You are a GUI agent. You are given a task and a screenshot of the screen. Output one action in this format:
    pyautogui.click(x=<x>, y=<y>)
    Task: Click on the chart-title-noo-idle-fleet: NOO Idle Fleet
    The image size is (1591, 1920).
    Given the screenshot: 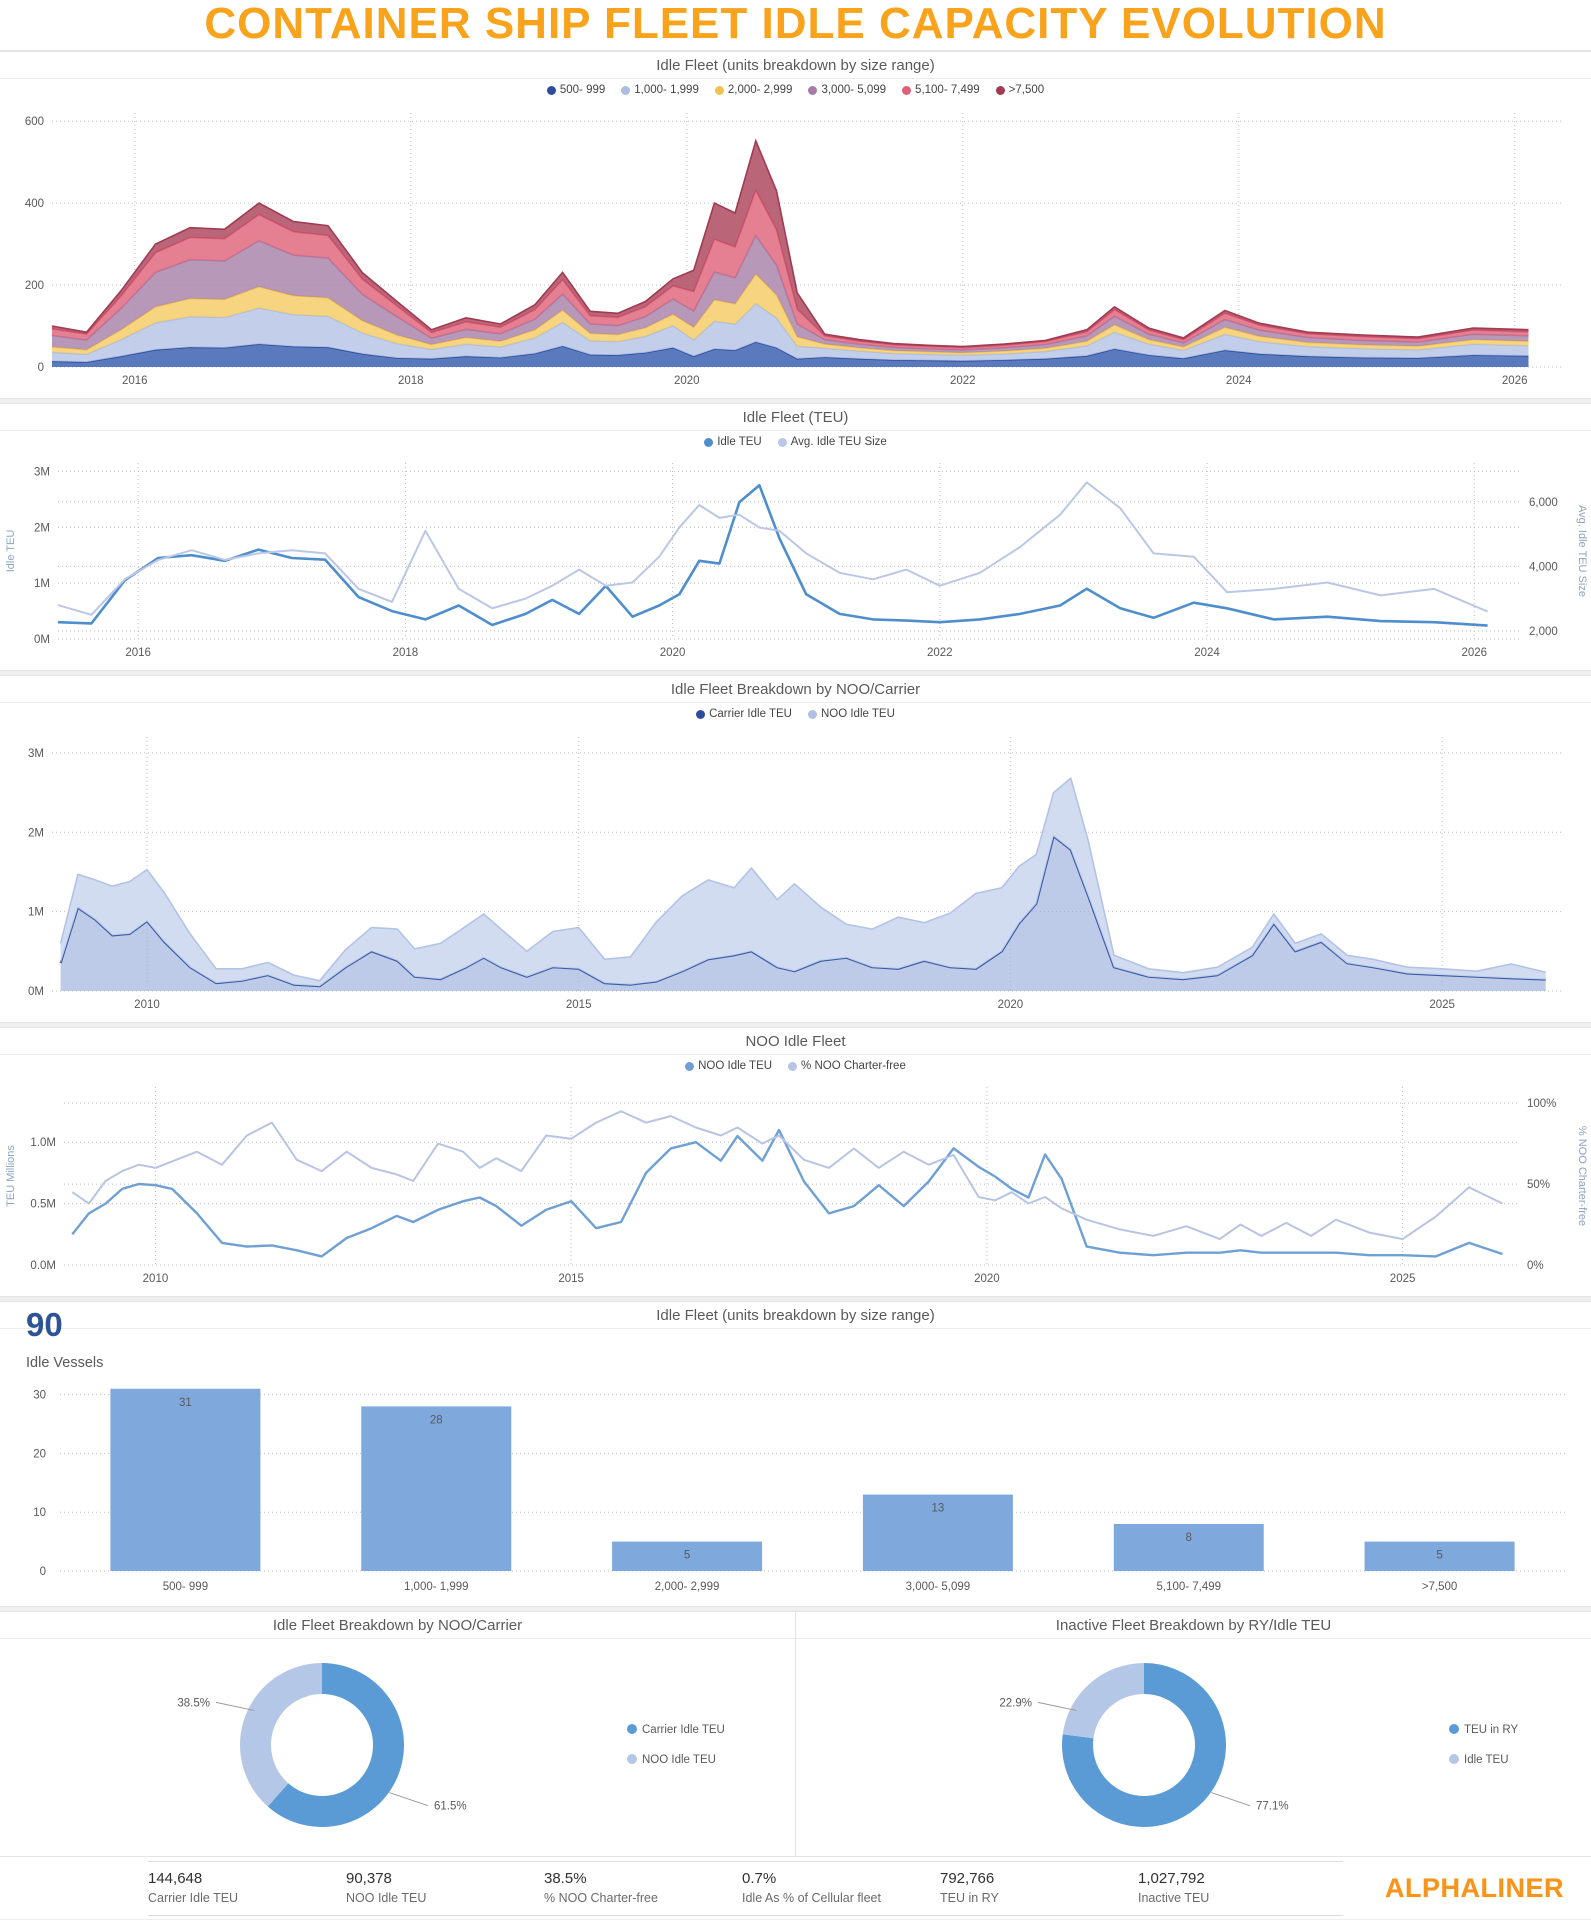 What is the action you would take?
    pyautogui.click(x=795, y=1041)
    